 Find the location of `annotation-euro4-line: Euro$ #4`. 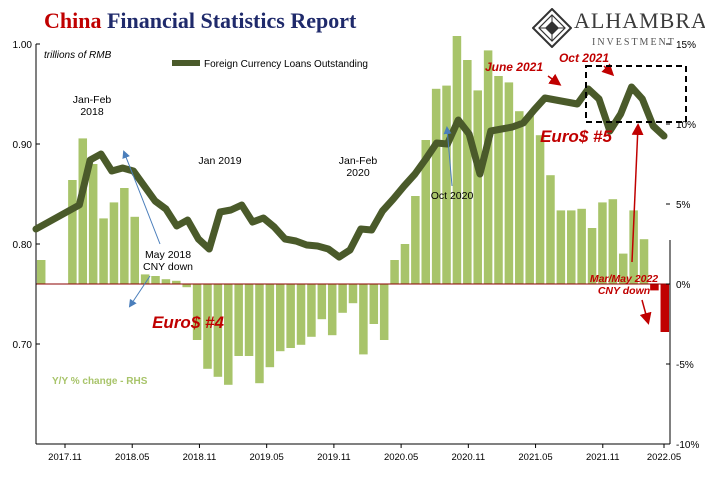

annotation-euro4-line: Euro$ #4 is located at coordinates (188, 322).